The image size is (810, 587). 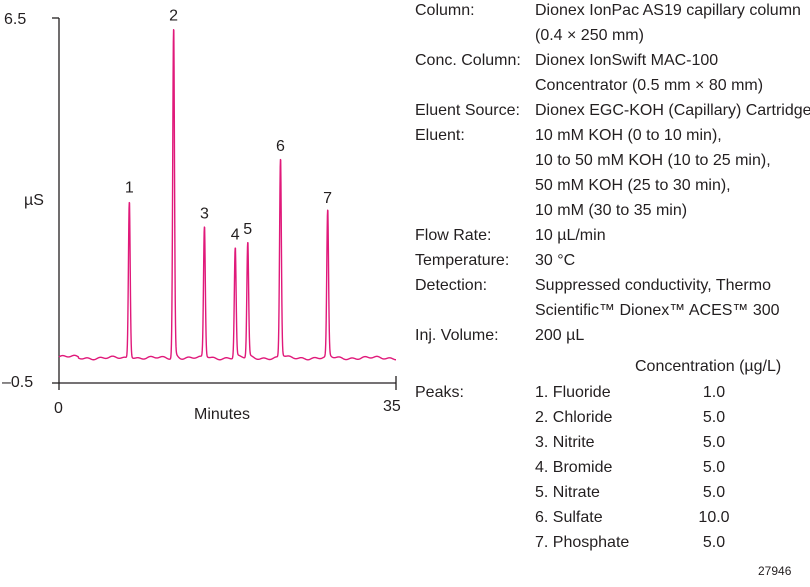 I want to click on condition-key-eluent: Eluent:, so click(x=440, y=135).